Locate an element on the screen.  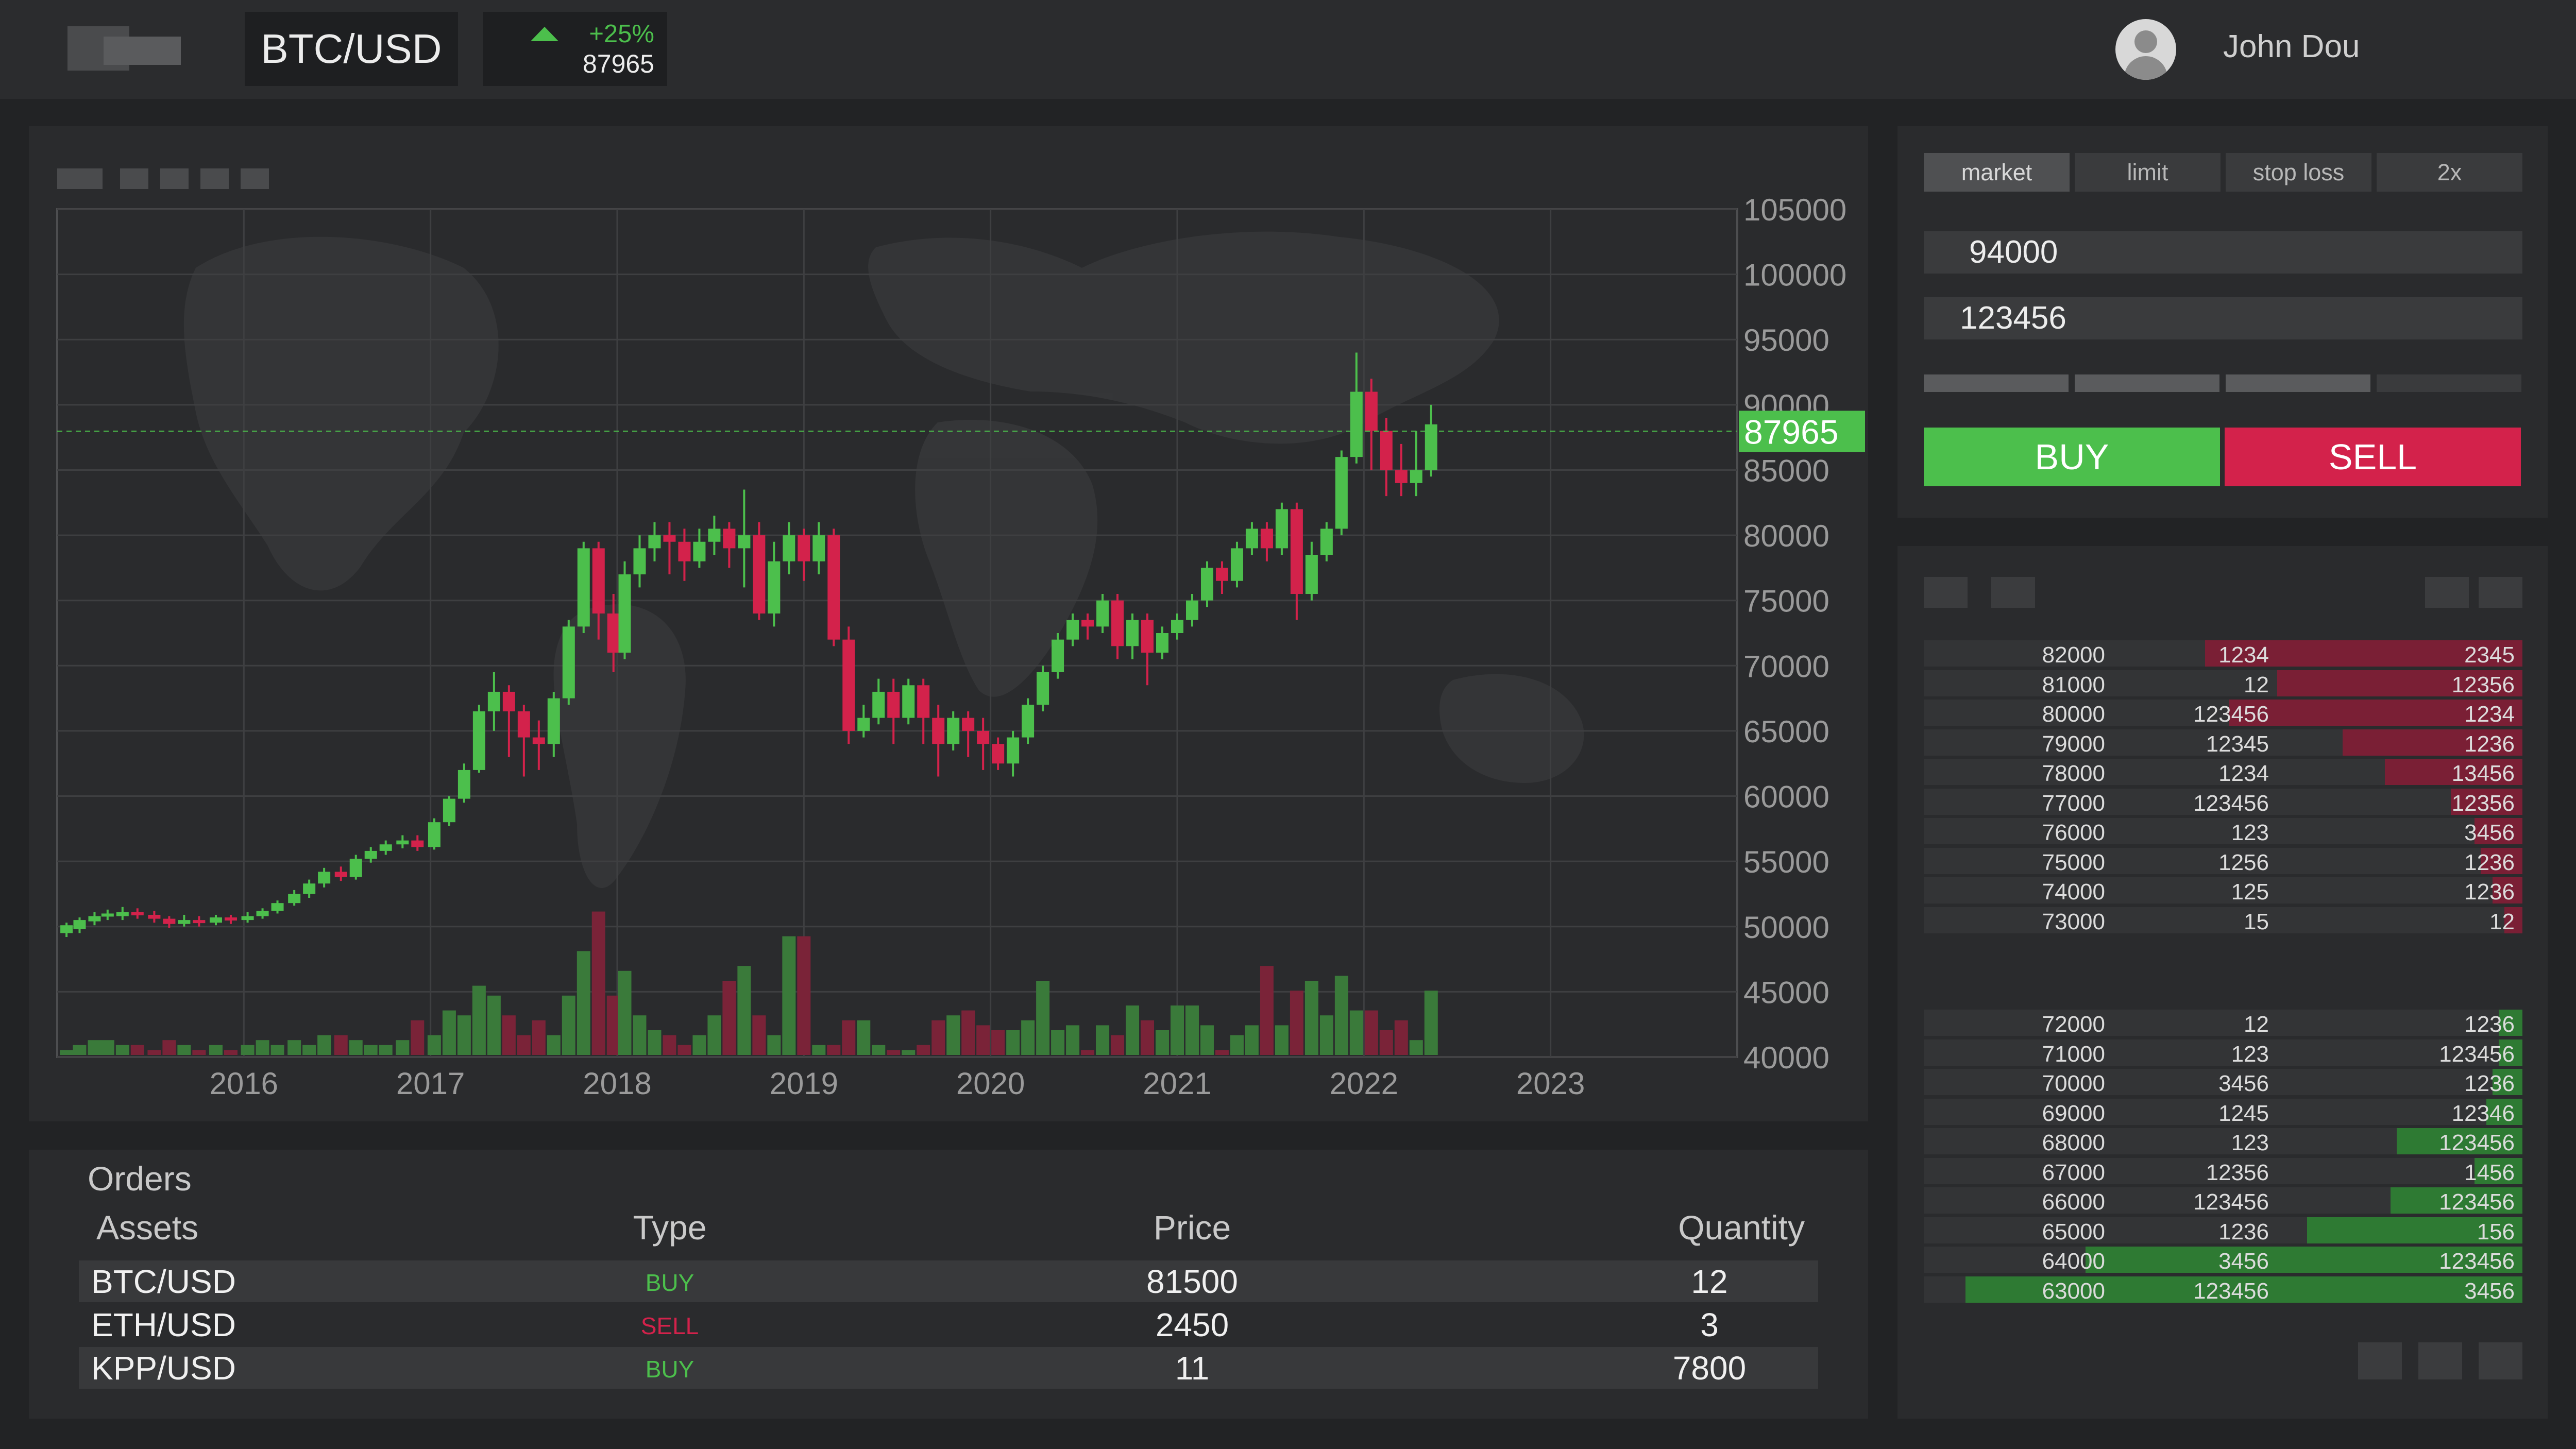
amount-field: 123456 is located at coordinates (2223, 318).